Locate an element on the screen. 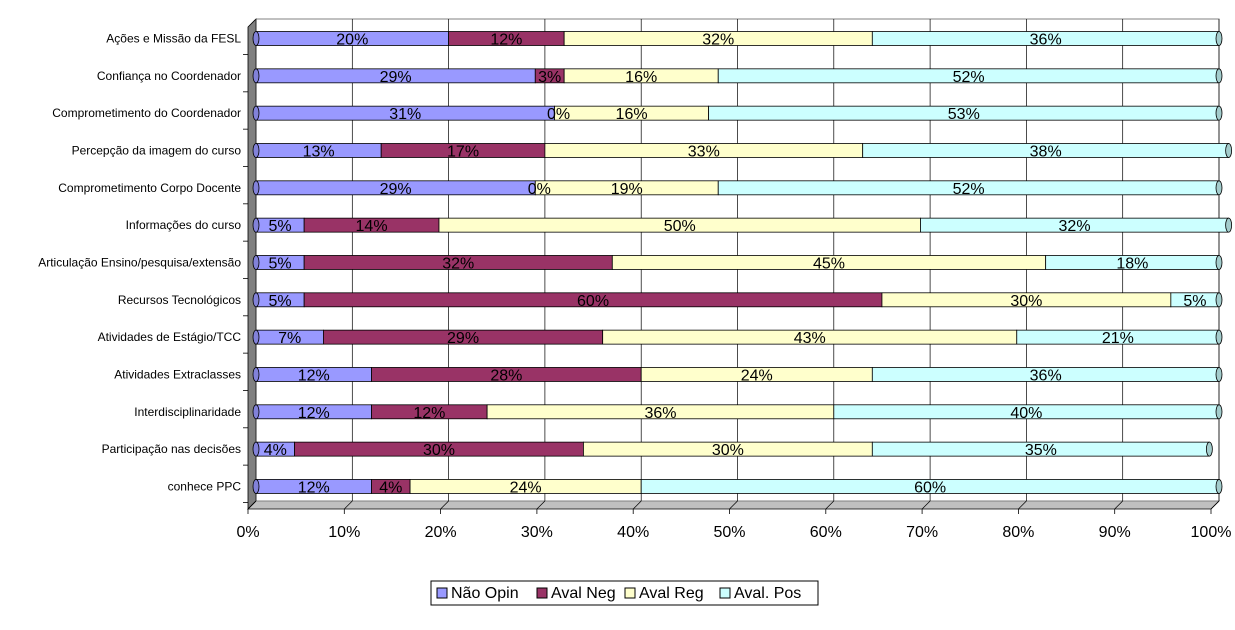  x-tick-label: 100% is located at coordinates (1211, 532).